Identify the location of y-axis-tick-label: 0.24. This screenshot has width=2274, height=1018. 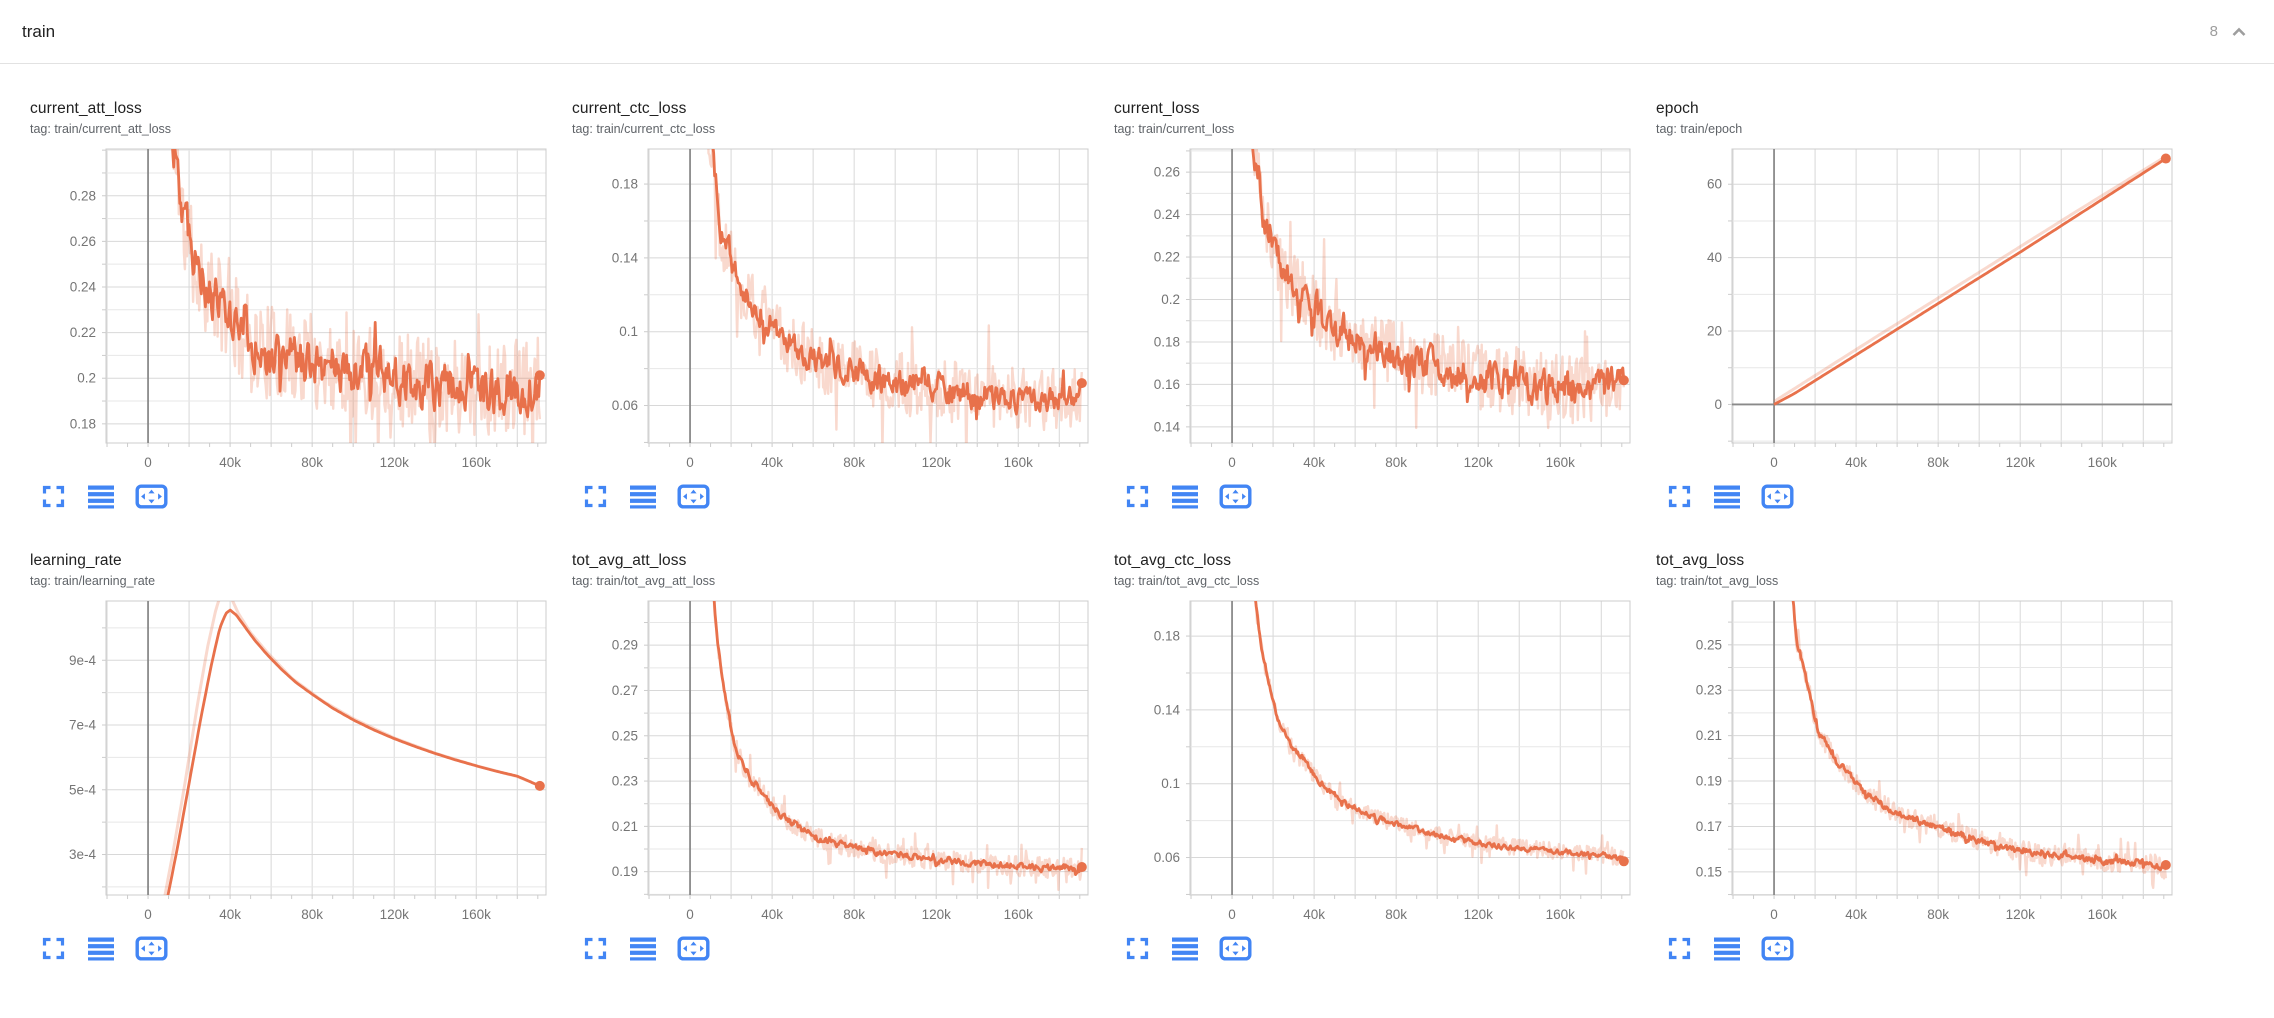
(83, 286).